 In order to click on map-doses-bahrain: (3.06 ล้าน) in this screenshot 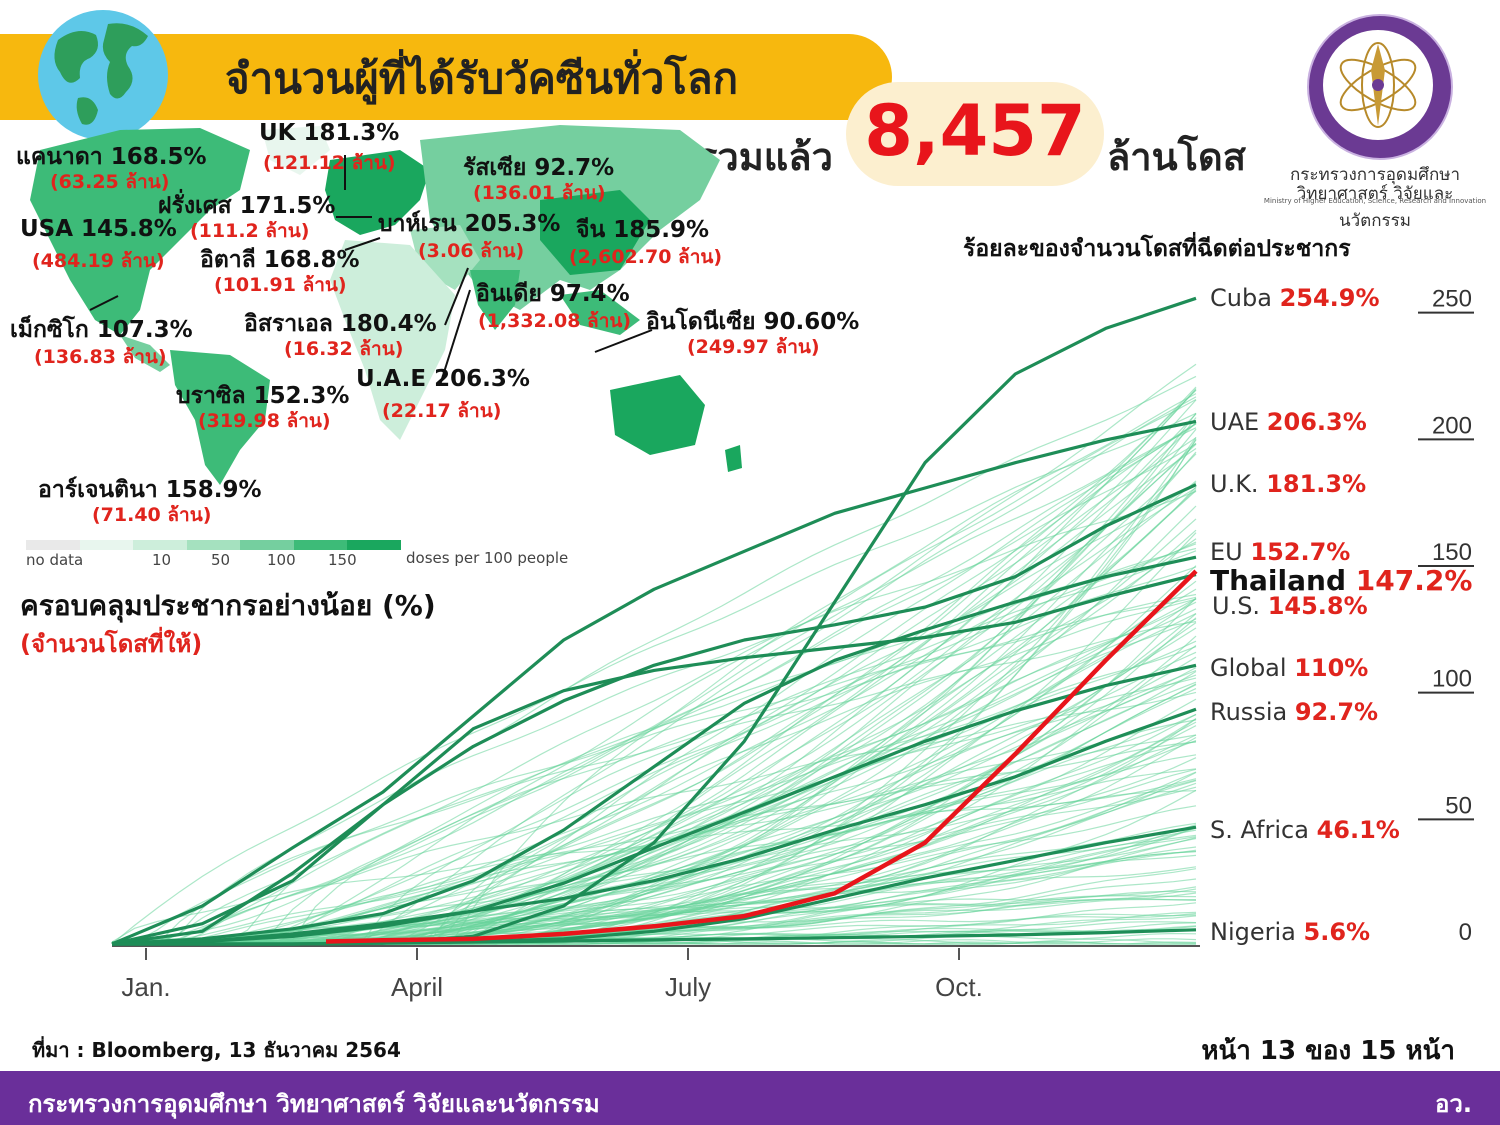, I will do `click(471, 251)`.